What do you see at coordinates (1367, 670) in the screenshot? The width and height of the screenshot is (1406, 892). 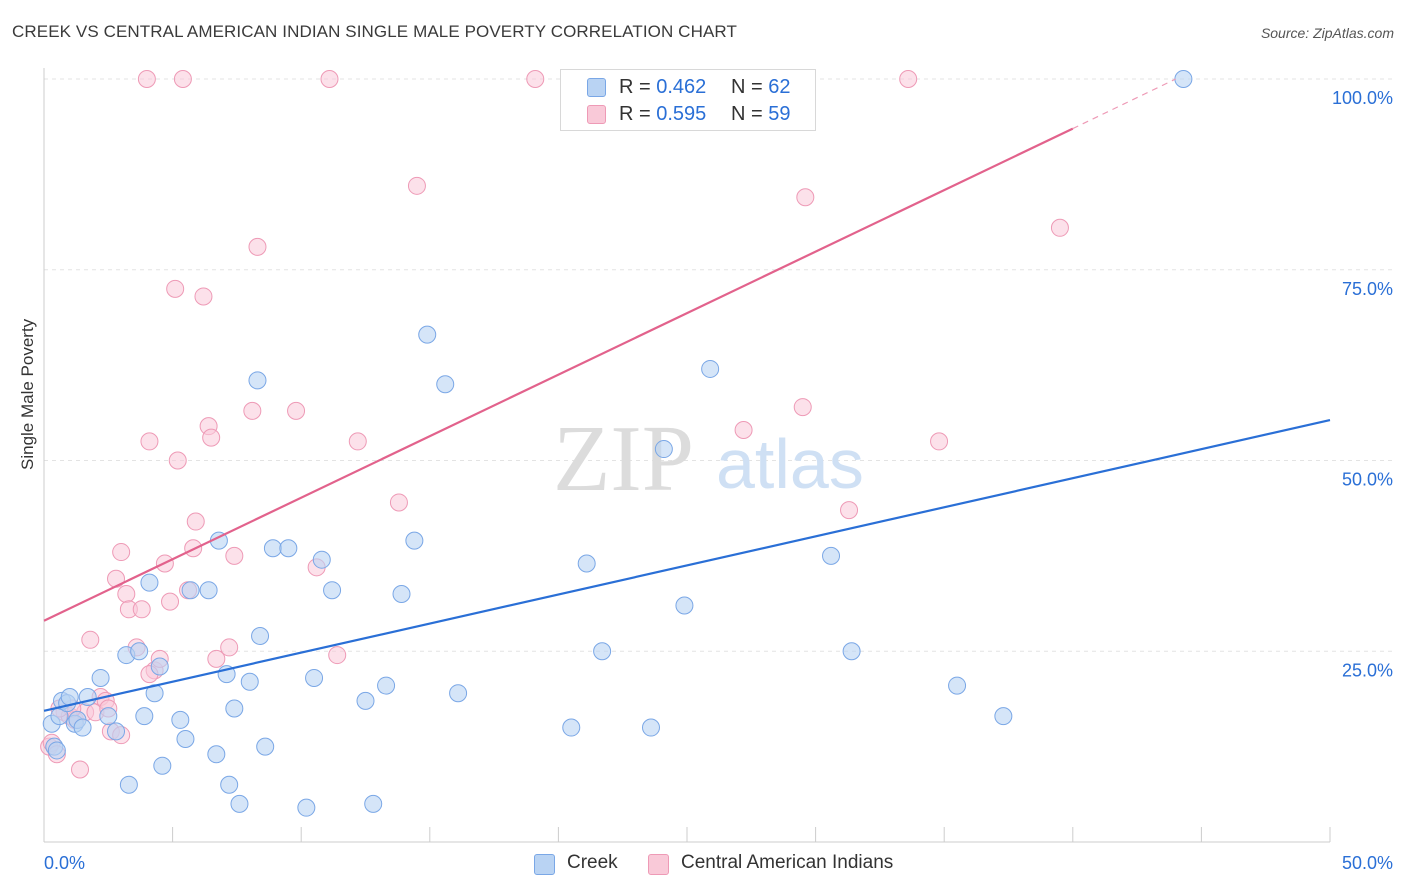 I see `y-tick-label: 25.0%` at bounding box center [1367, 670].